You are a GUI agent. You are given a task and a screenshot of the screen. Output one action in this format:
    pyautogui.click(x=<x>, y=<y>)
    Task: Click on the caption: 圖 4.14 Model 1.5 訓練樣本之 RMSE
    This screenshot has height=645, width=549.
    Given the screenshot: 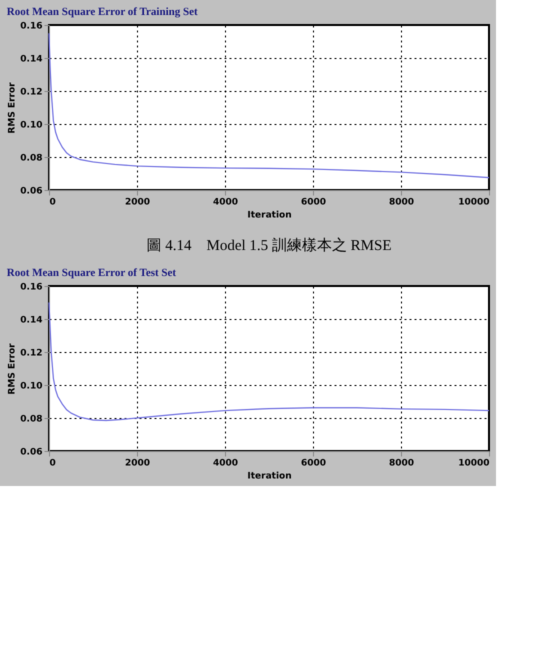 What is the action you would take?
    pyautogui.click(x=269, y=245)
    